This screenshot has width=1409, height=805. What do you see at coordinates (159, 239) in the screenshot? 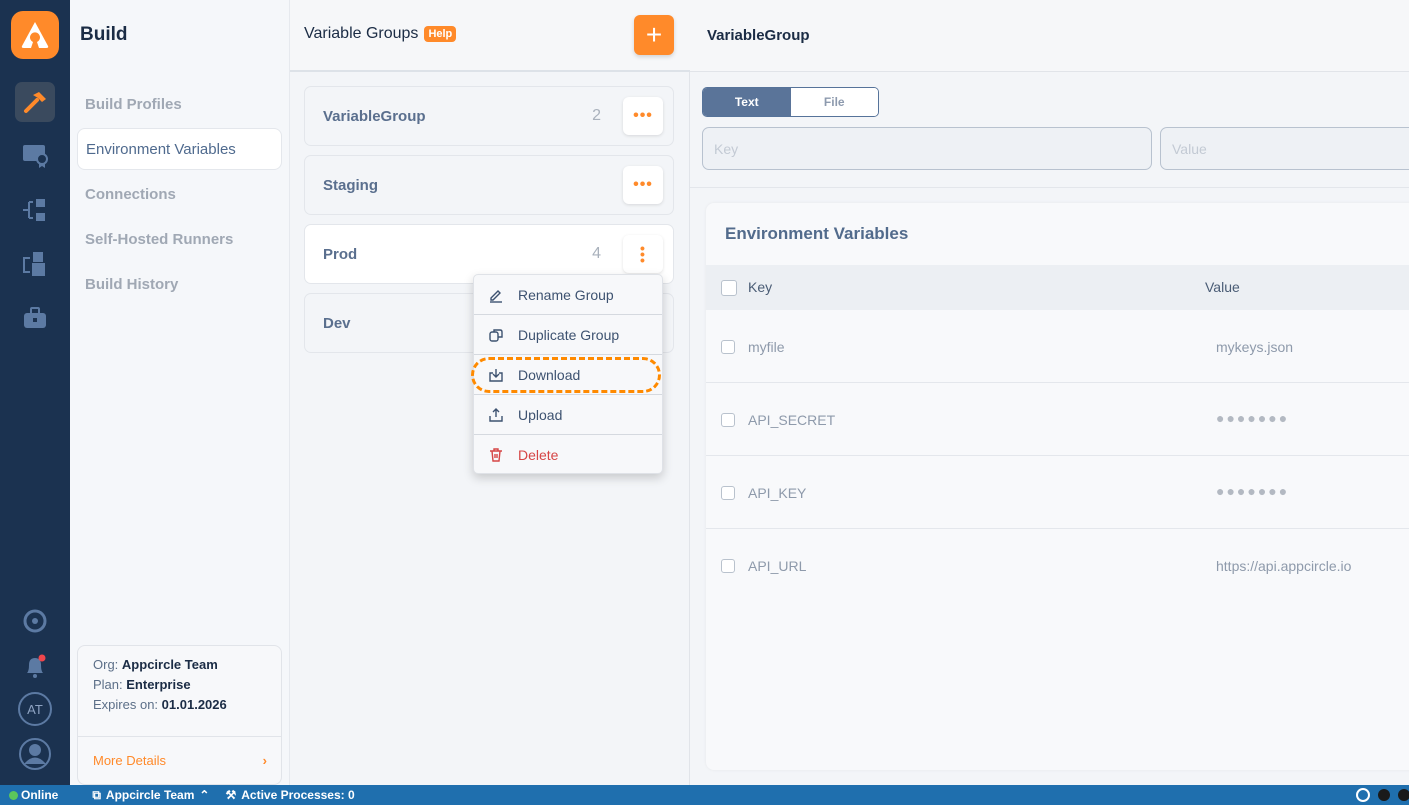
I see `sidebar-item-self-hosted-runners: Self-Hosted Runners` at bounding box center [159, 239].